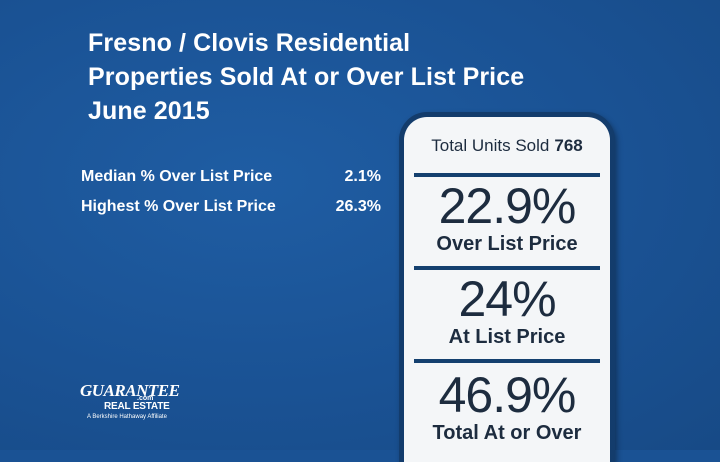 This screenshot has width=720, height=462. What do you see at coordinates (507, 206) in the screenshot?
I see `stat-block-percent: 22.9%` at bounding box center [507, 206].